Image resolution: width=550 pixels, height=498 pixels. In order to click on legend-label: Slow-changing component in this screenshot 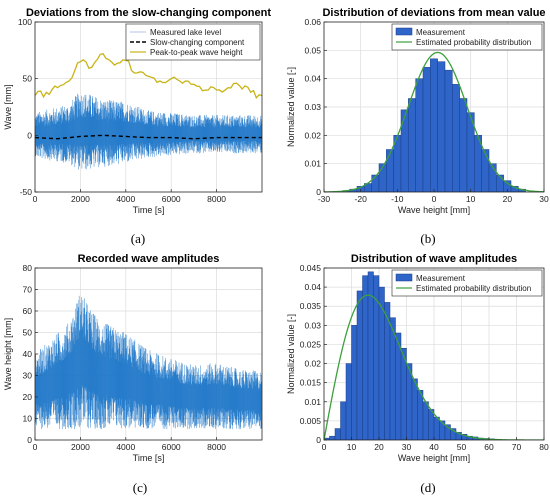, I will do `click(197, 42)`.